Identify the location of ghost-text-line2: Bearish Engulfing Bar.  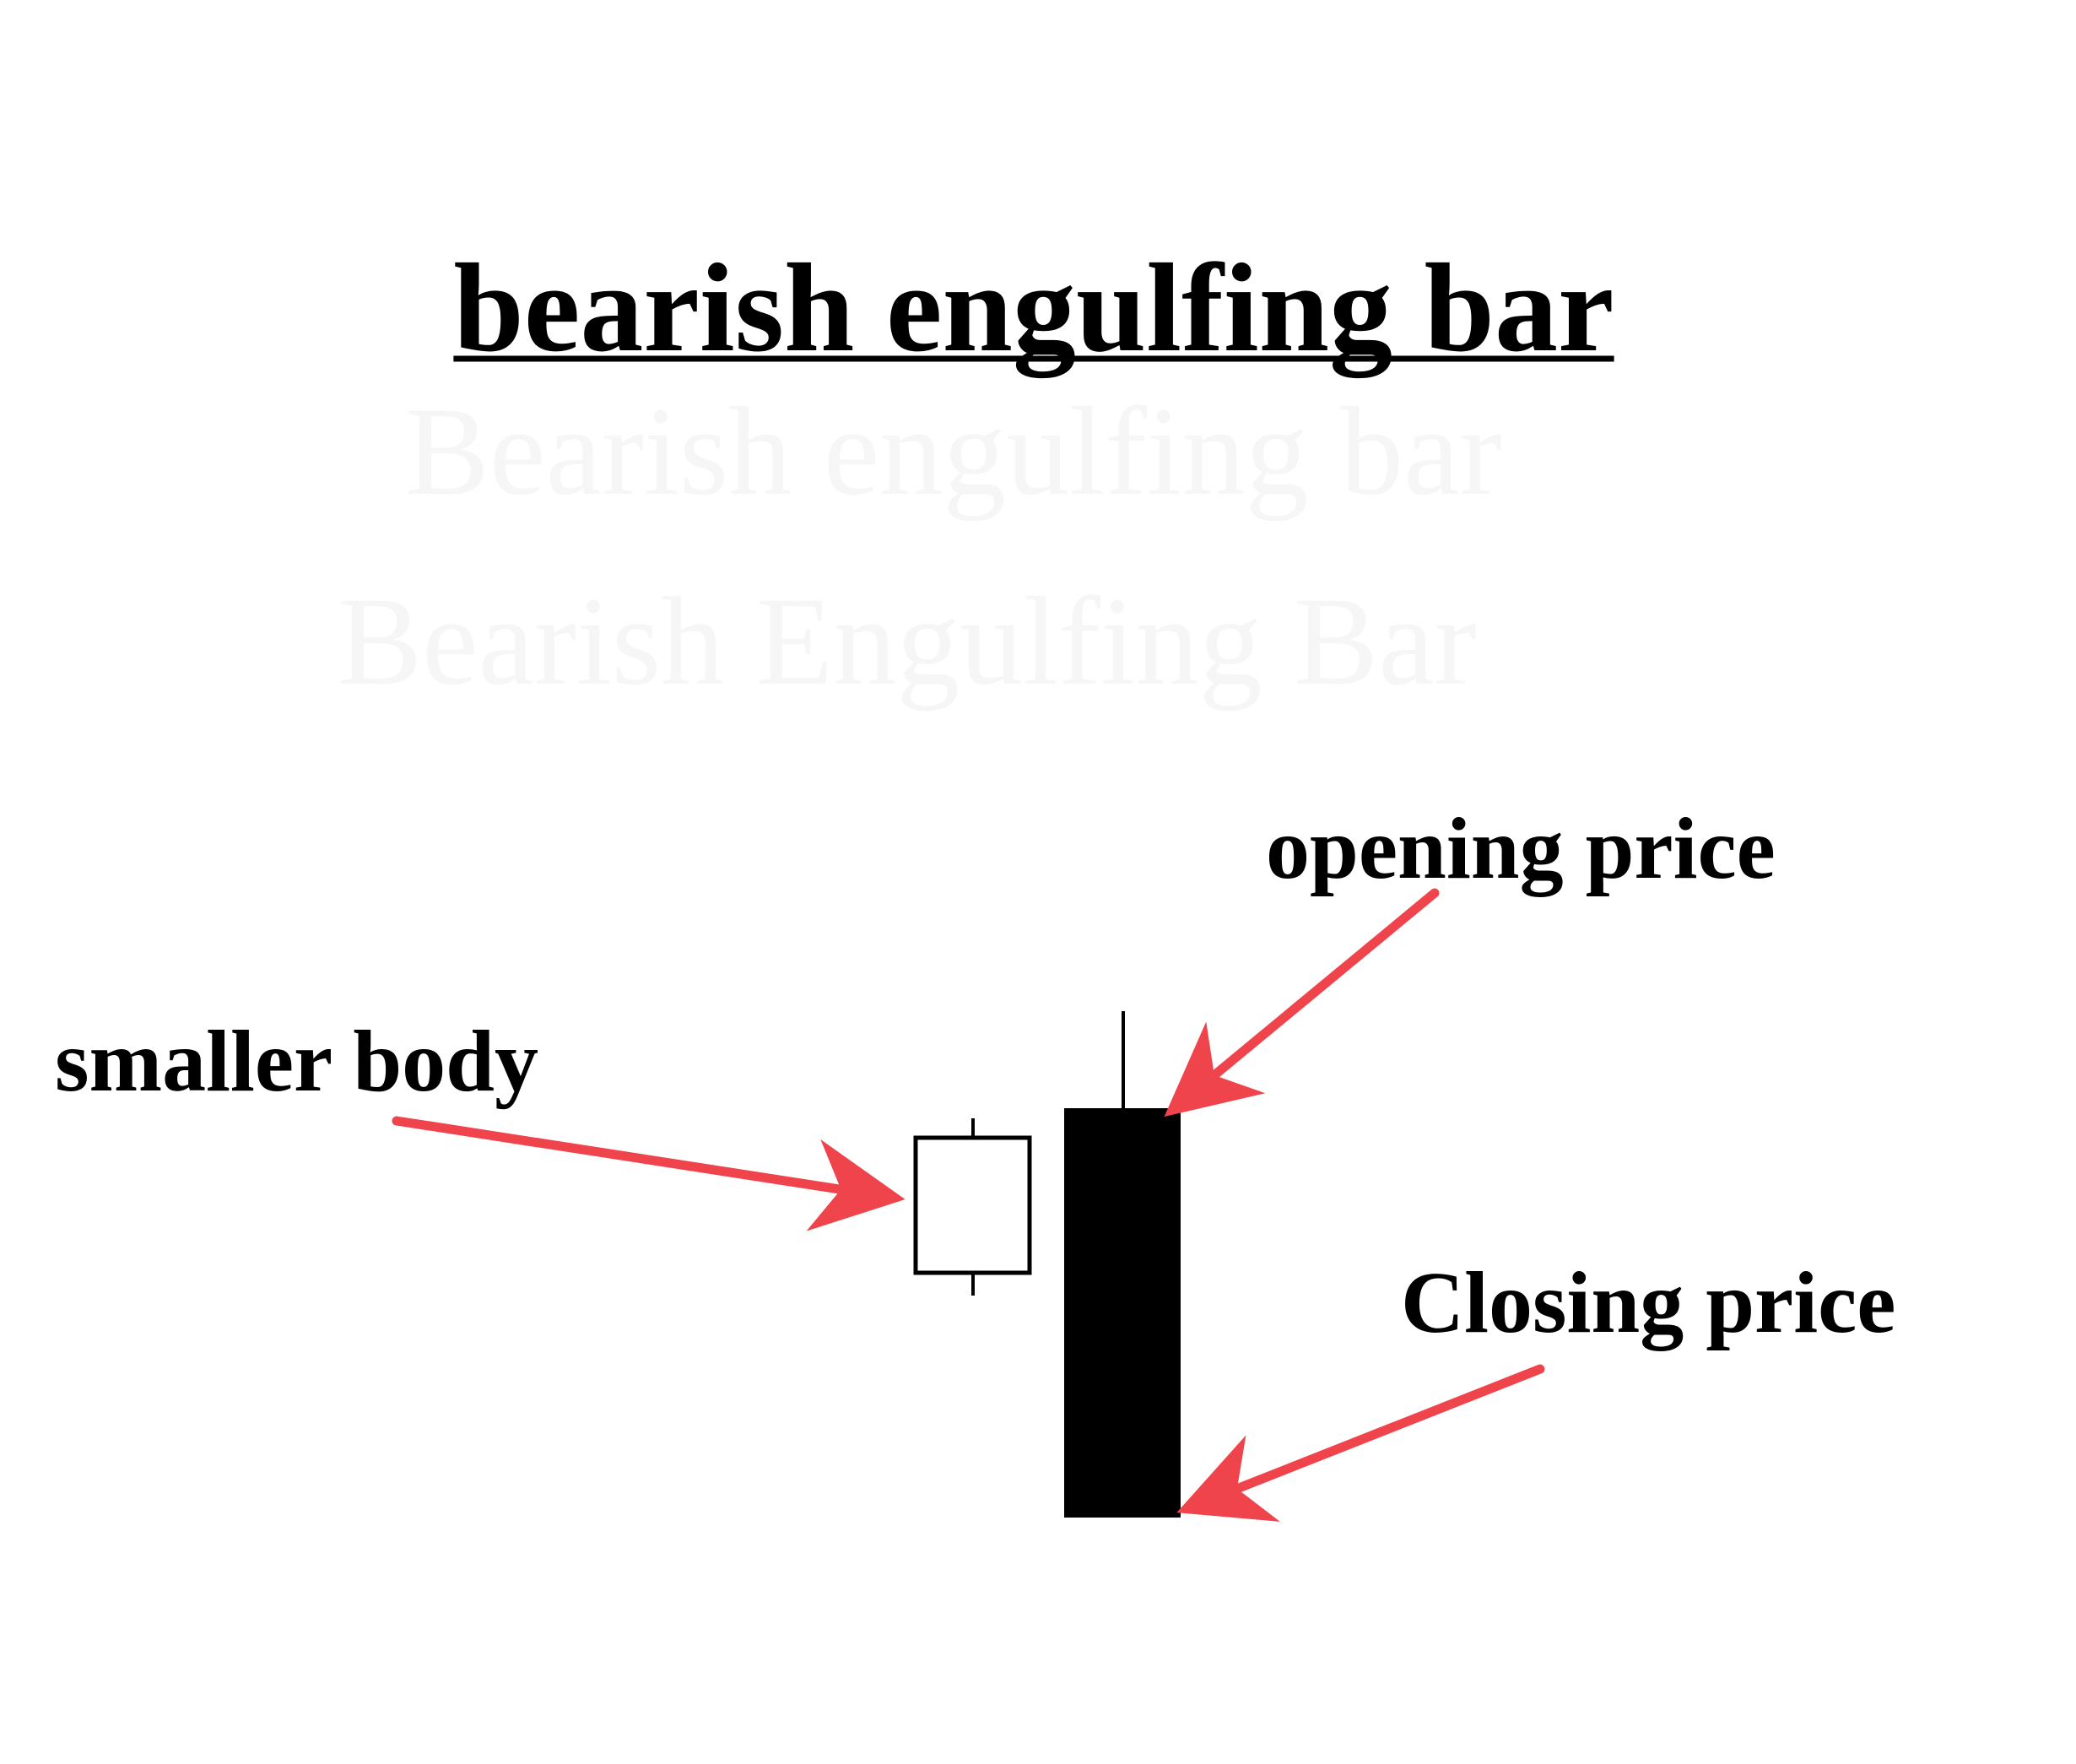
(907, 641).